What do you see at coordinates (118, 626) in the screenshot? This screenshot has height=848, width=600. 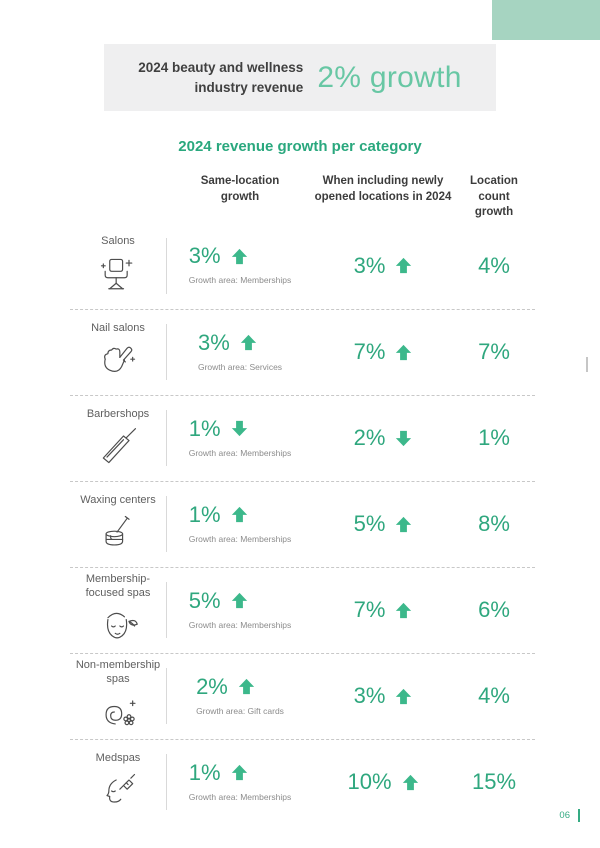 I see `spa-face-icon` at bounding box center [118, 626].